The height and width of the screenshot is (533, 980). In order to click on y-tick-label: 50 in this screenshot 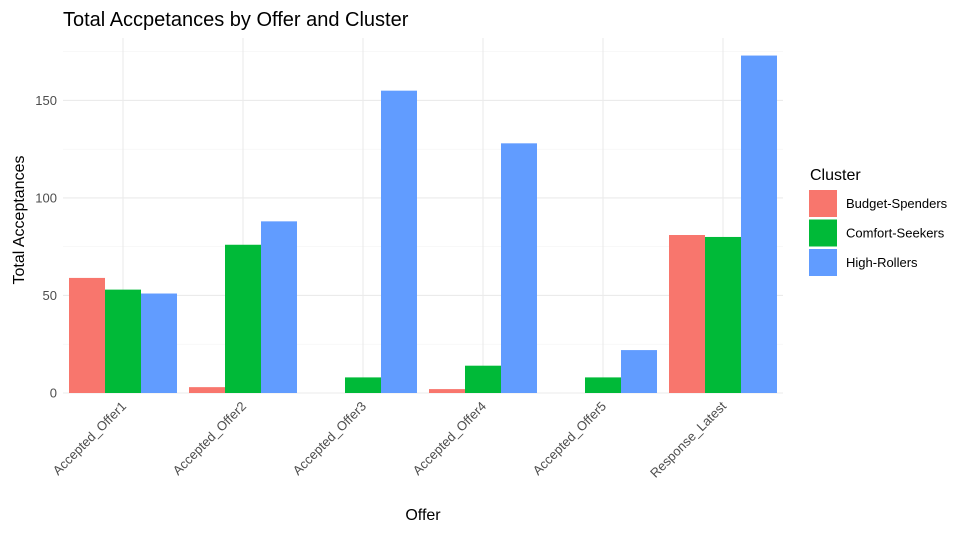, I will do `click(50, 295)`.